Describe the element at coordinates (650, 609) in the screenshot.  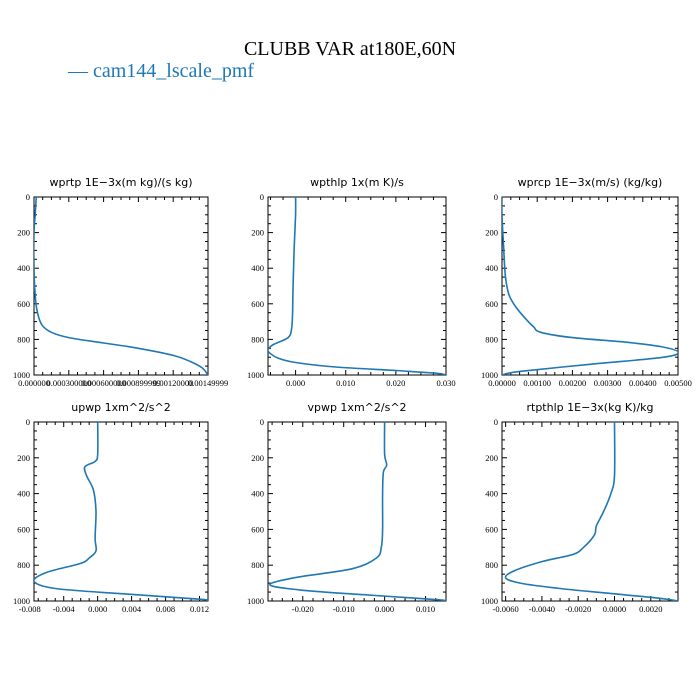
I see `x-tick-label: 0.0020` at that location.